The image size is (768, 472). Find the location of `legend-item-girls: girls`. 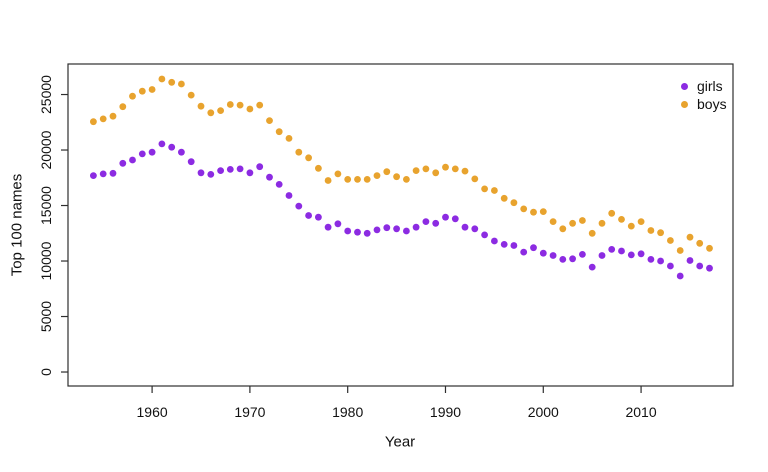

legend-item-girls: girls is located at coordinates (704, 86).